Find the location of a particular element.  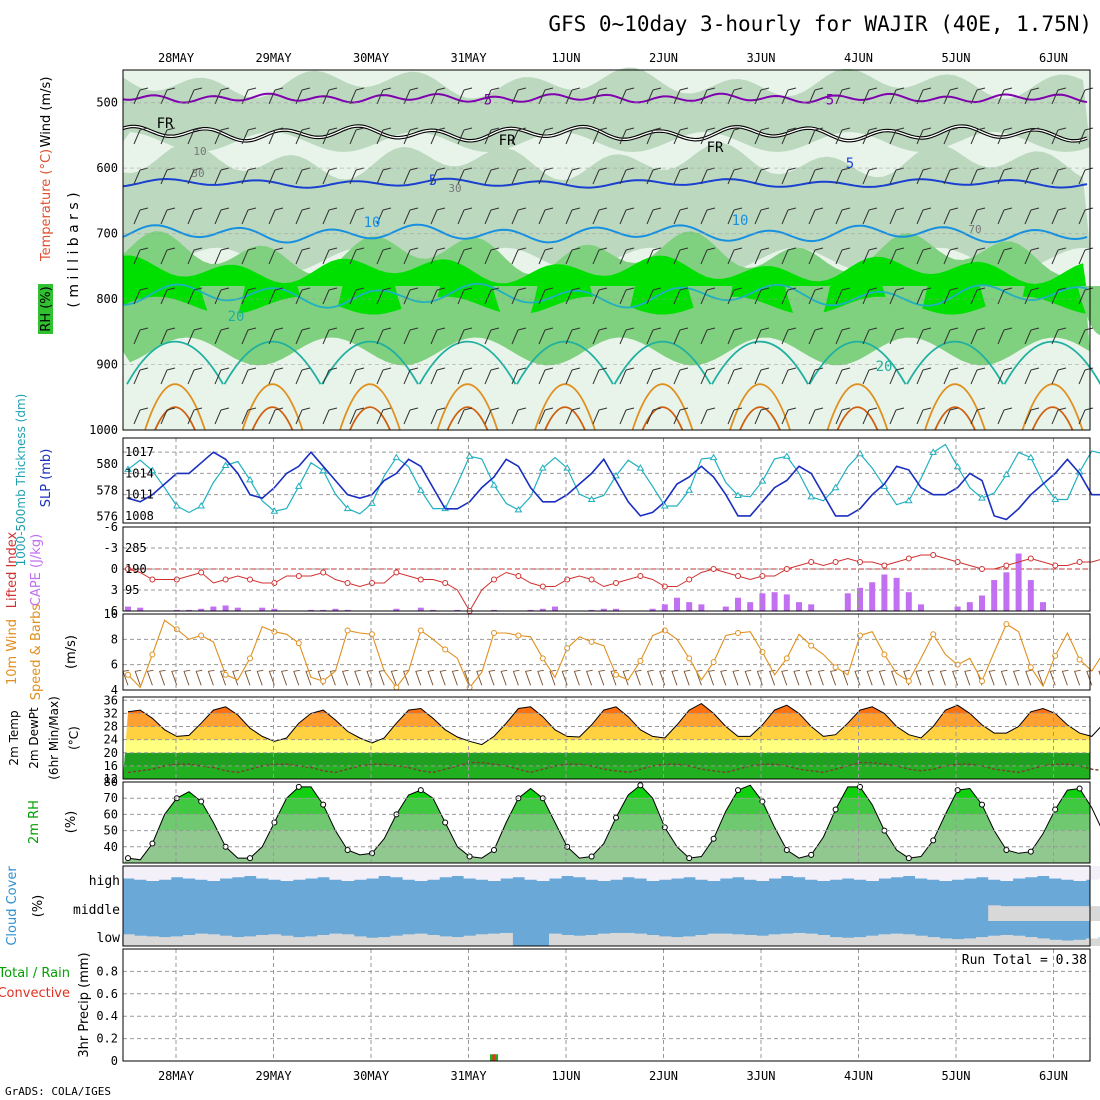

date-label-bottom: 4JUN is located at coordinates (858, 1076).